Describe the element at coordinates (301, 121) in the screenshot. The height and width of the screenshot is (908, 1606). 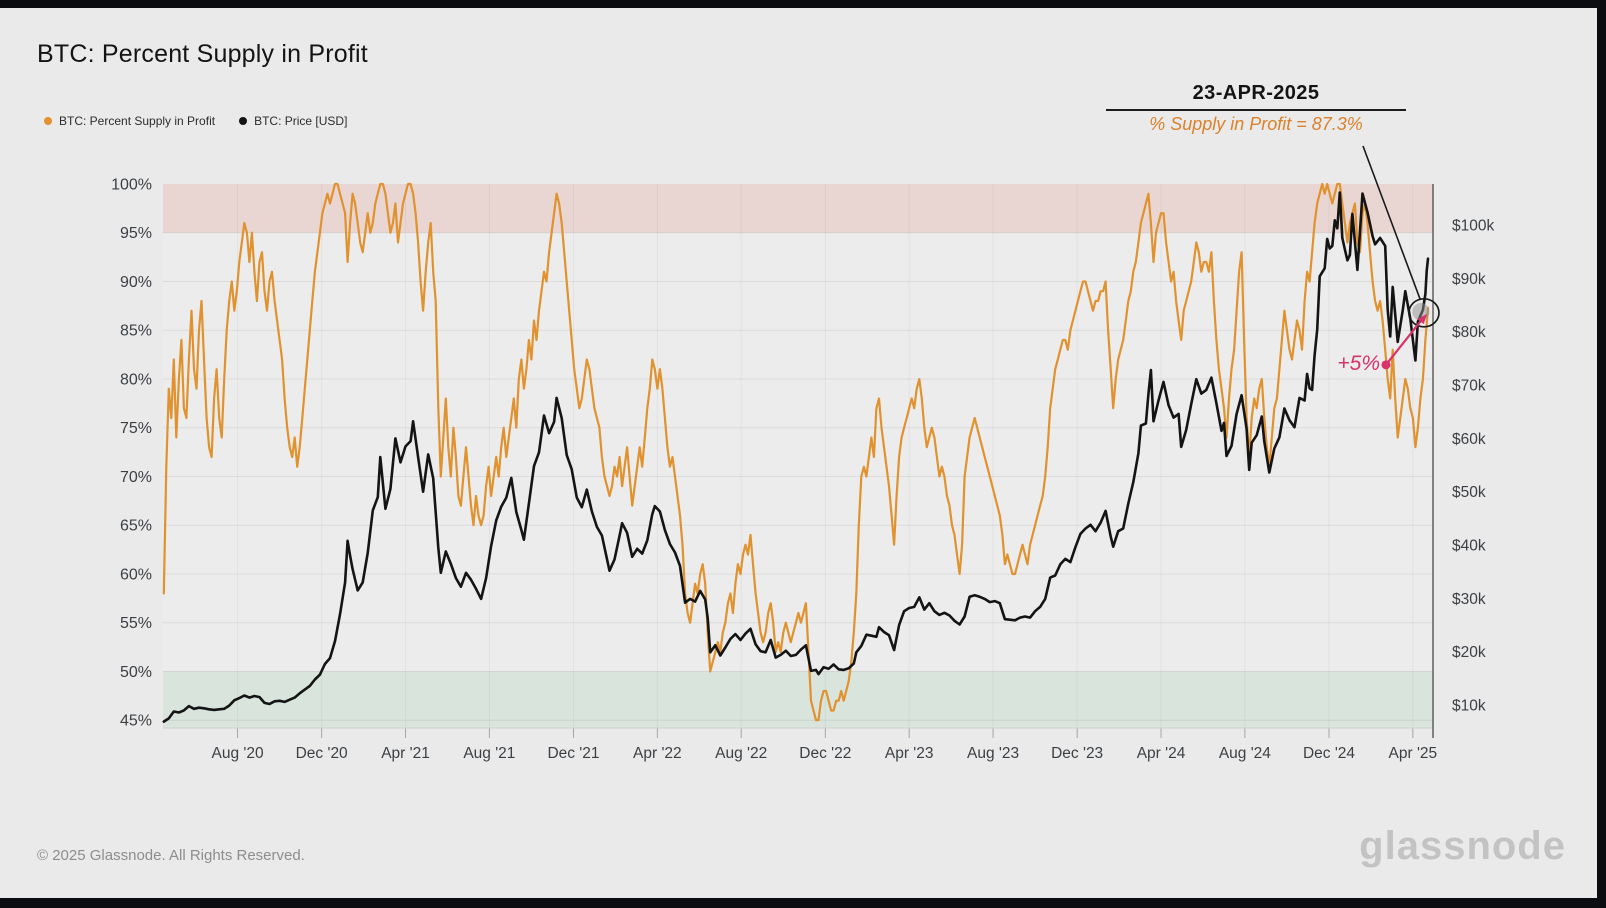
I see `legend-label: BTC: Price [USD]` at that location.